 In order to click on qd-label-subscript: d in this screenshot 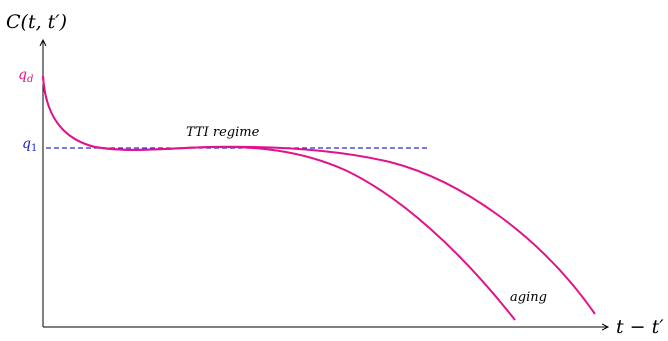, I will do `click(30, 79)`.